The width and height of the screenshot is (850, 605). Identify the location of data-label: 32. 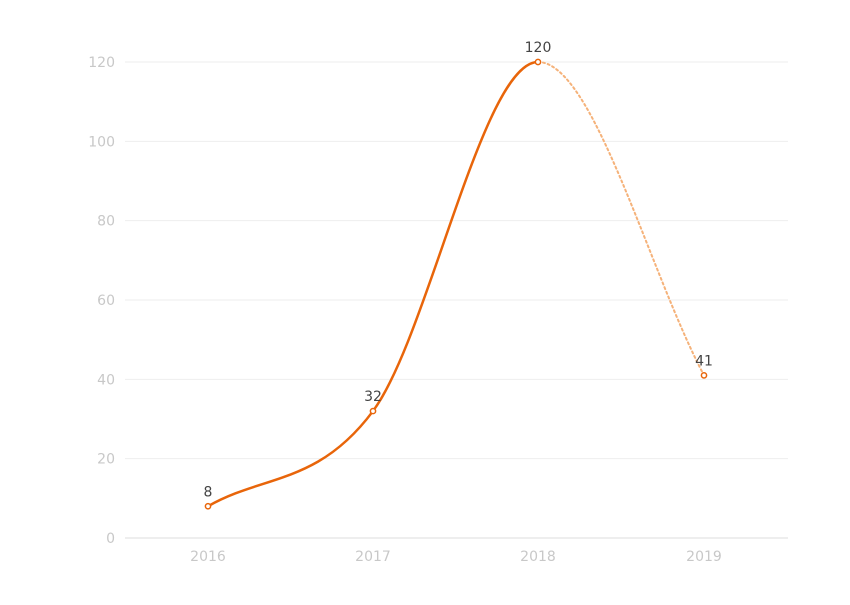
(373, 397).